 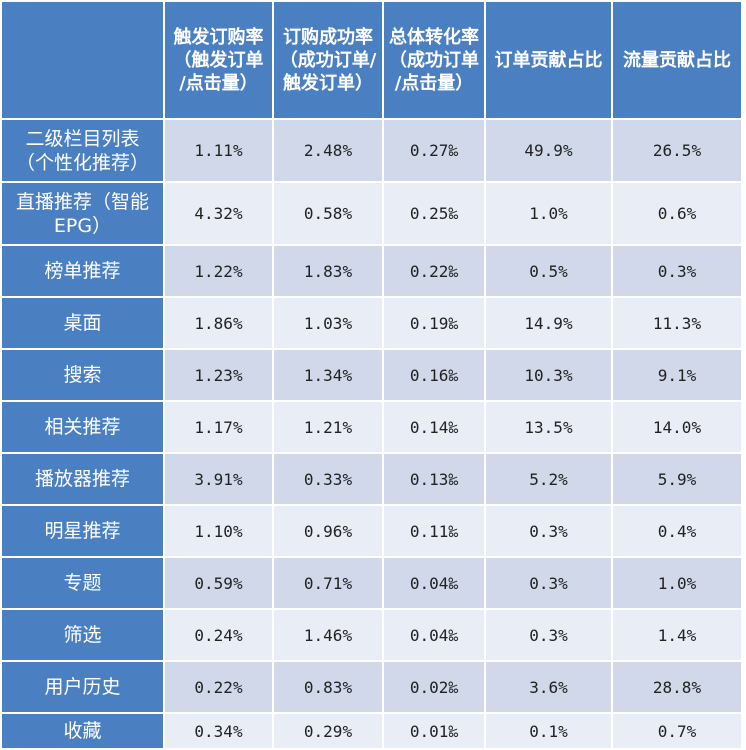 What do you see at coordinates (218, 531) in the screenshot?
I see `value-cell: 1.10%` at bounding box center [218, 531].